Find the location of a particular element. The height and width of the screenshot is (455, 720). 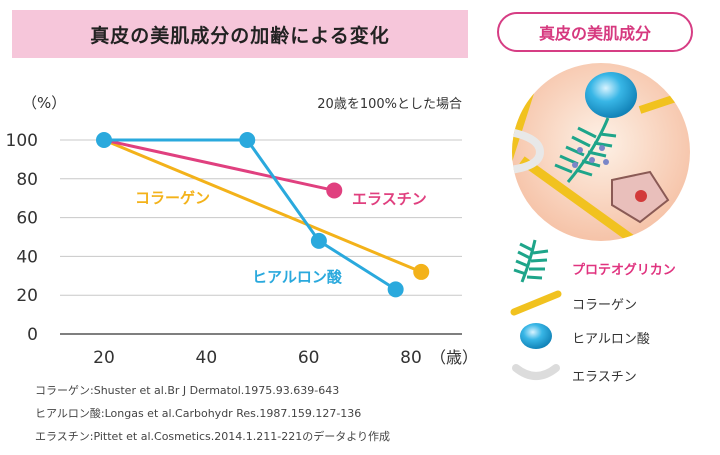

legend-label-hyaluronic-acid: ヒアルロン酸 is located at coordinates (611, 339).